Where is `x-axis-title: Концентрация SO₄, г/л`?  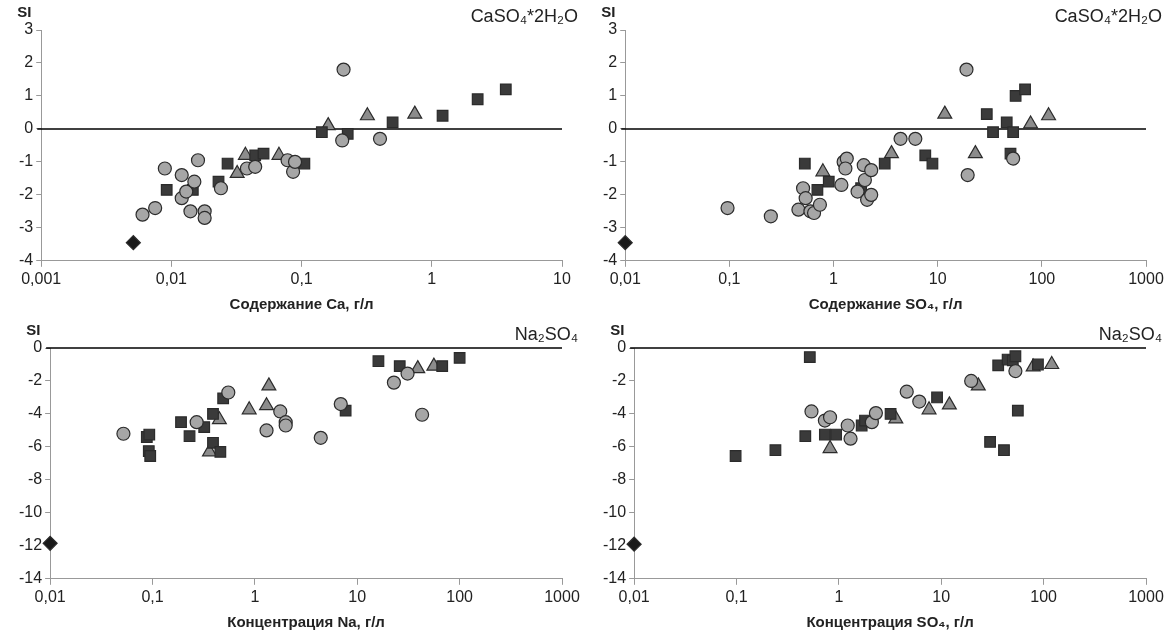
x-axis-title: Концентрация SO₄, г/л is located at coordinates (890, 622).